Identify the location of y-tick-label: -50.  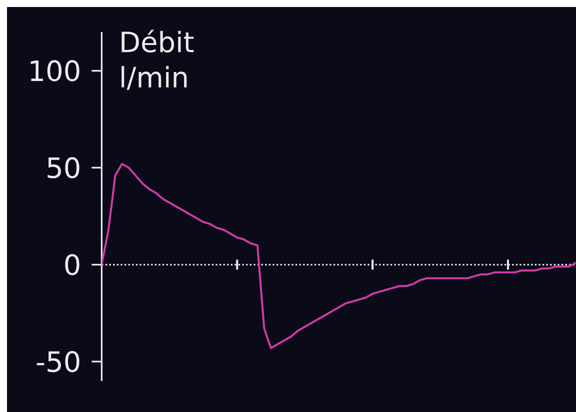
(58, 361).